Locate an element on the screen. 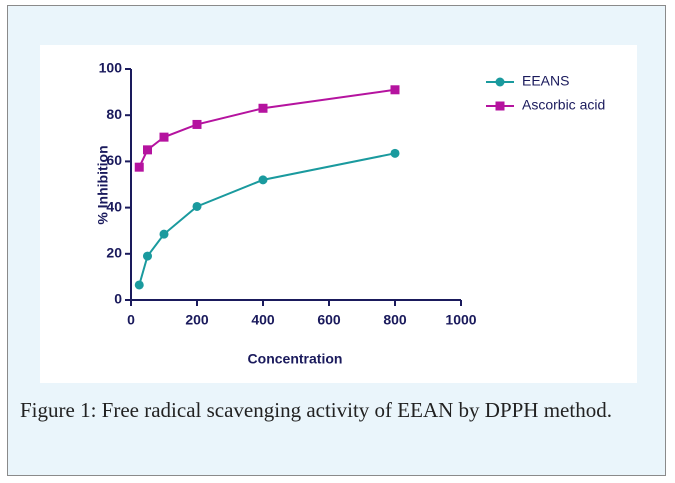  legend-label: EEANS is located at coordinates (545, 81).